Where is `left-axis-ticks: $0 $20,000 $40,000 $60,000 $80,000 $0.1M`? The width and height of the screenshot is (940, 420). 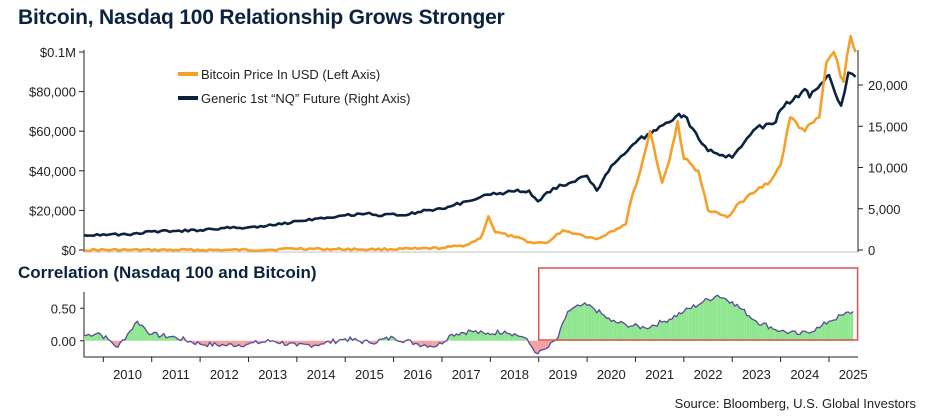
left-axis-ticks: $0 $20,000 $40,000 $60,000 $80,000 $0.1M is located at coordinates (56, 151).